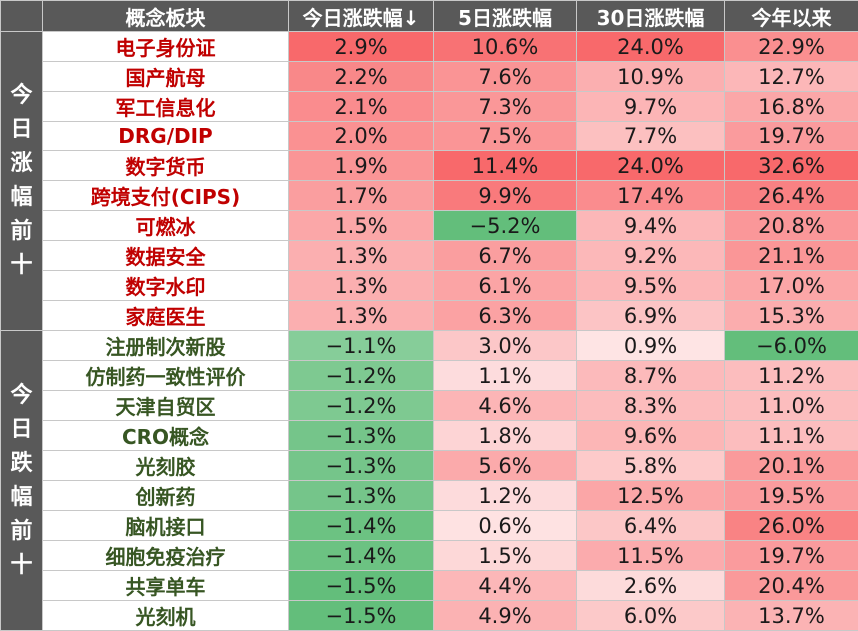 This screenshot has width=858, height=631. I want to click on today-change-cell: 2.2%, so click(361, 77).